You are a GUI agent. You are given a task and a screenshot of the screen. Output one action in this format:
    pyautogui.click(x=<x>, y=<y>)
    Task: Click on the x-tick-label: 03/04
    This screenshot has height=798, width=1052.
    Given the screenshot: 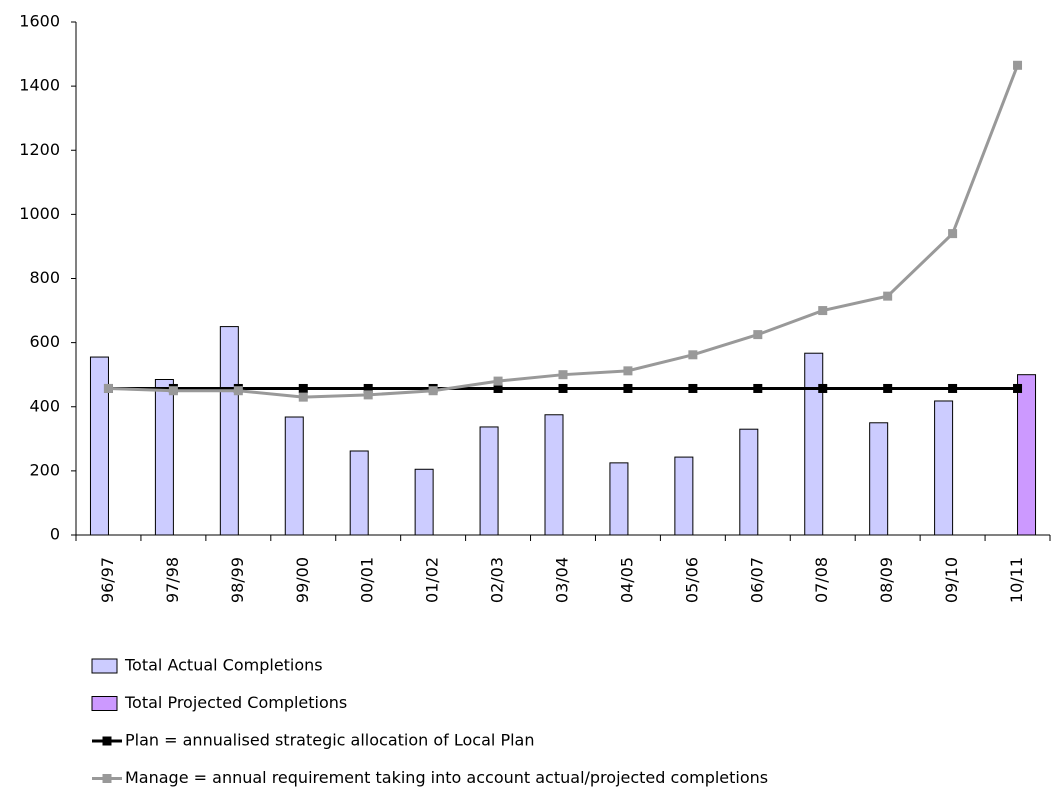 What is the action you would take?
    pyautogui.click(x=562, y=580)
    